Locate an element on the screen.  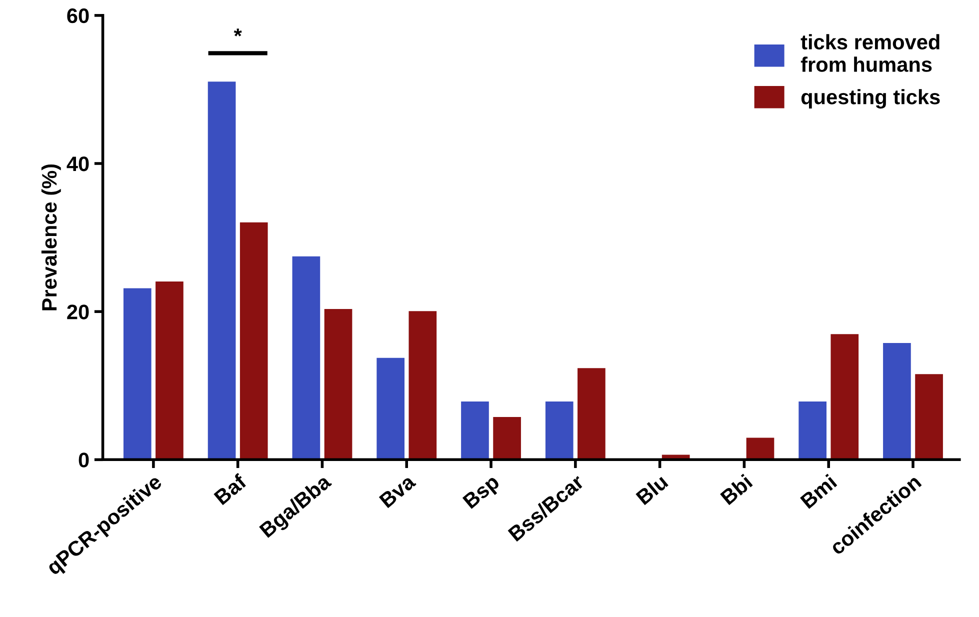
x-tick-label: Bva is located at coordinates (397, 490).